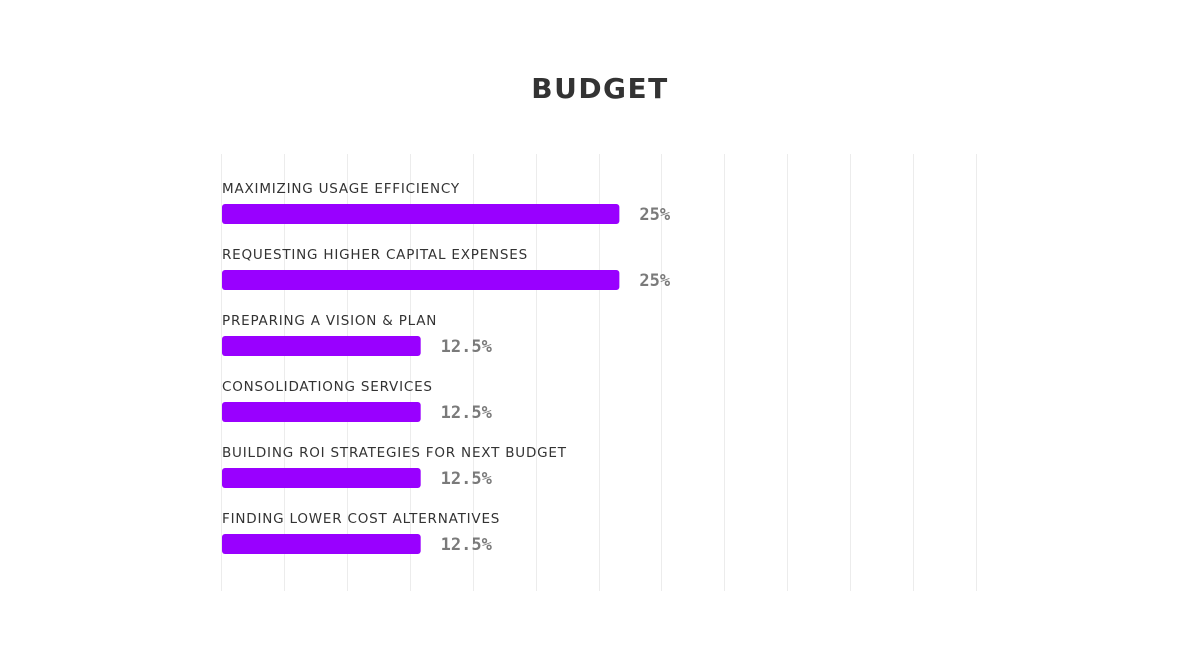 This screenshot has width=1200, height=665. Describe the element at coordinates (341, 189) in the screenshot. I see `category-label: MAXIMIZING USAGE EFFICIENCY` at that location.